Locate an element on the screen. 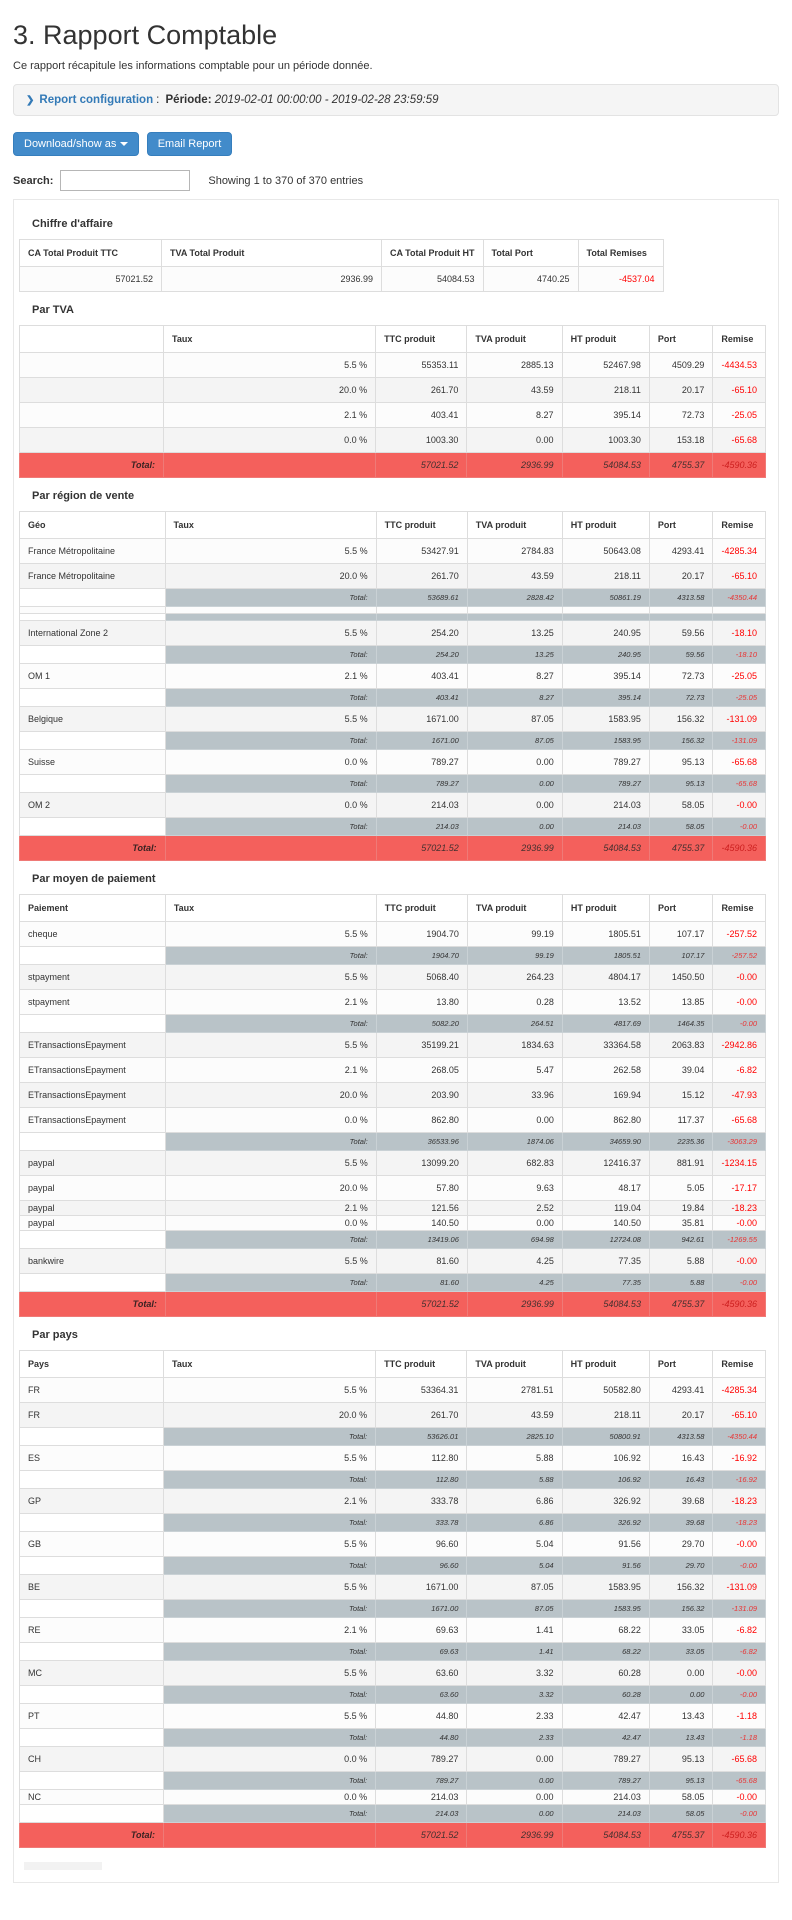 The height and width of the screenshot is (1920, 792). cell: cheque is located at coordinates (92, 934).